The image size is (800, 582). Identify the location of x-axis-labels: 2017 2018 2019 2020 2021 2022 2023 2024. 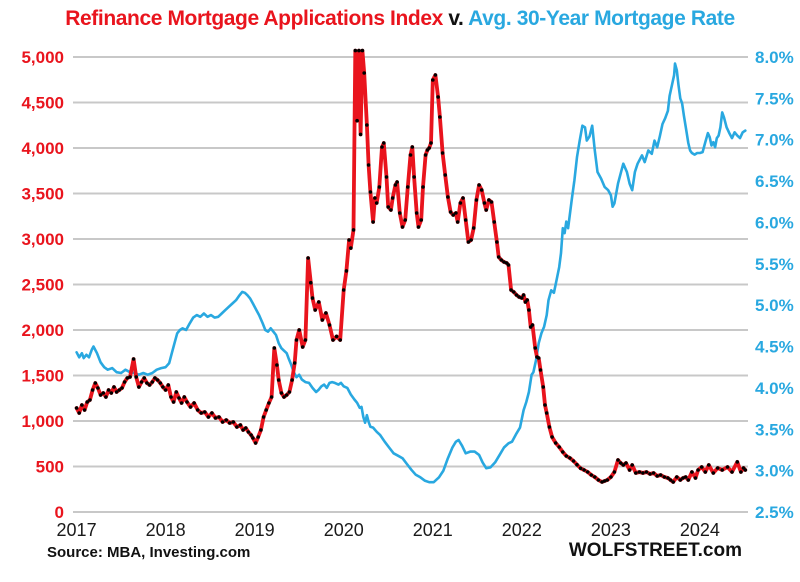
(388, 530).